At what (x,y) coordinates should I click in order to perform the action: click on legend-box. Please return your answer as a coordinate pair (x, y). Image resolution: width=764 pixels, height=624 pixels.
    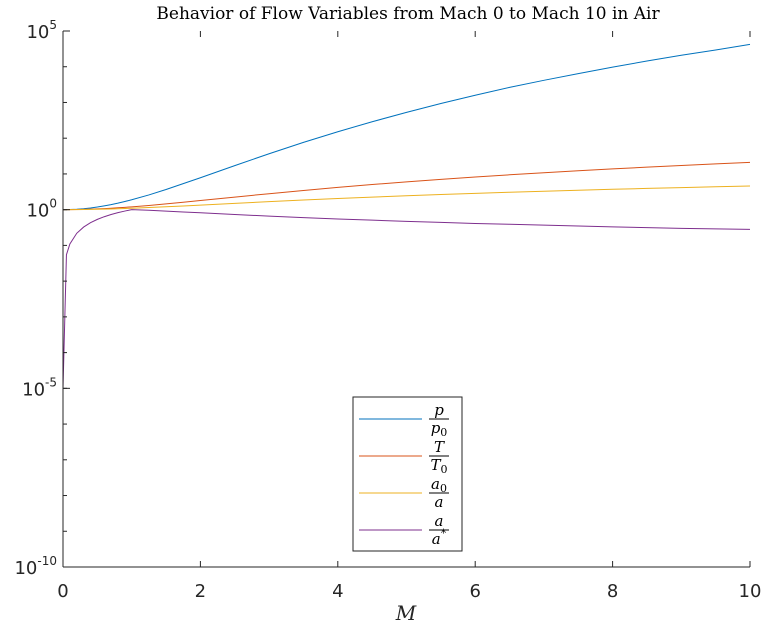
    Looking at the image, I should click on (407, 474).